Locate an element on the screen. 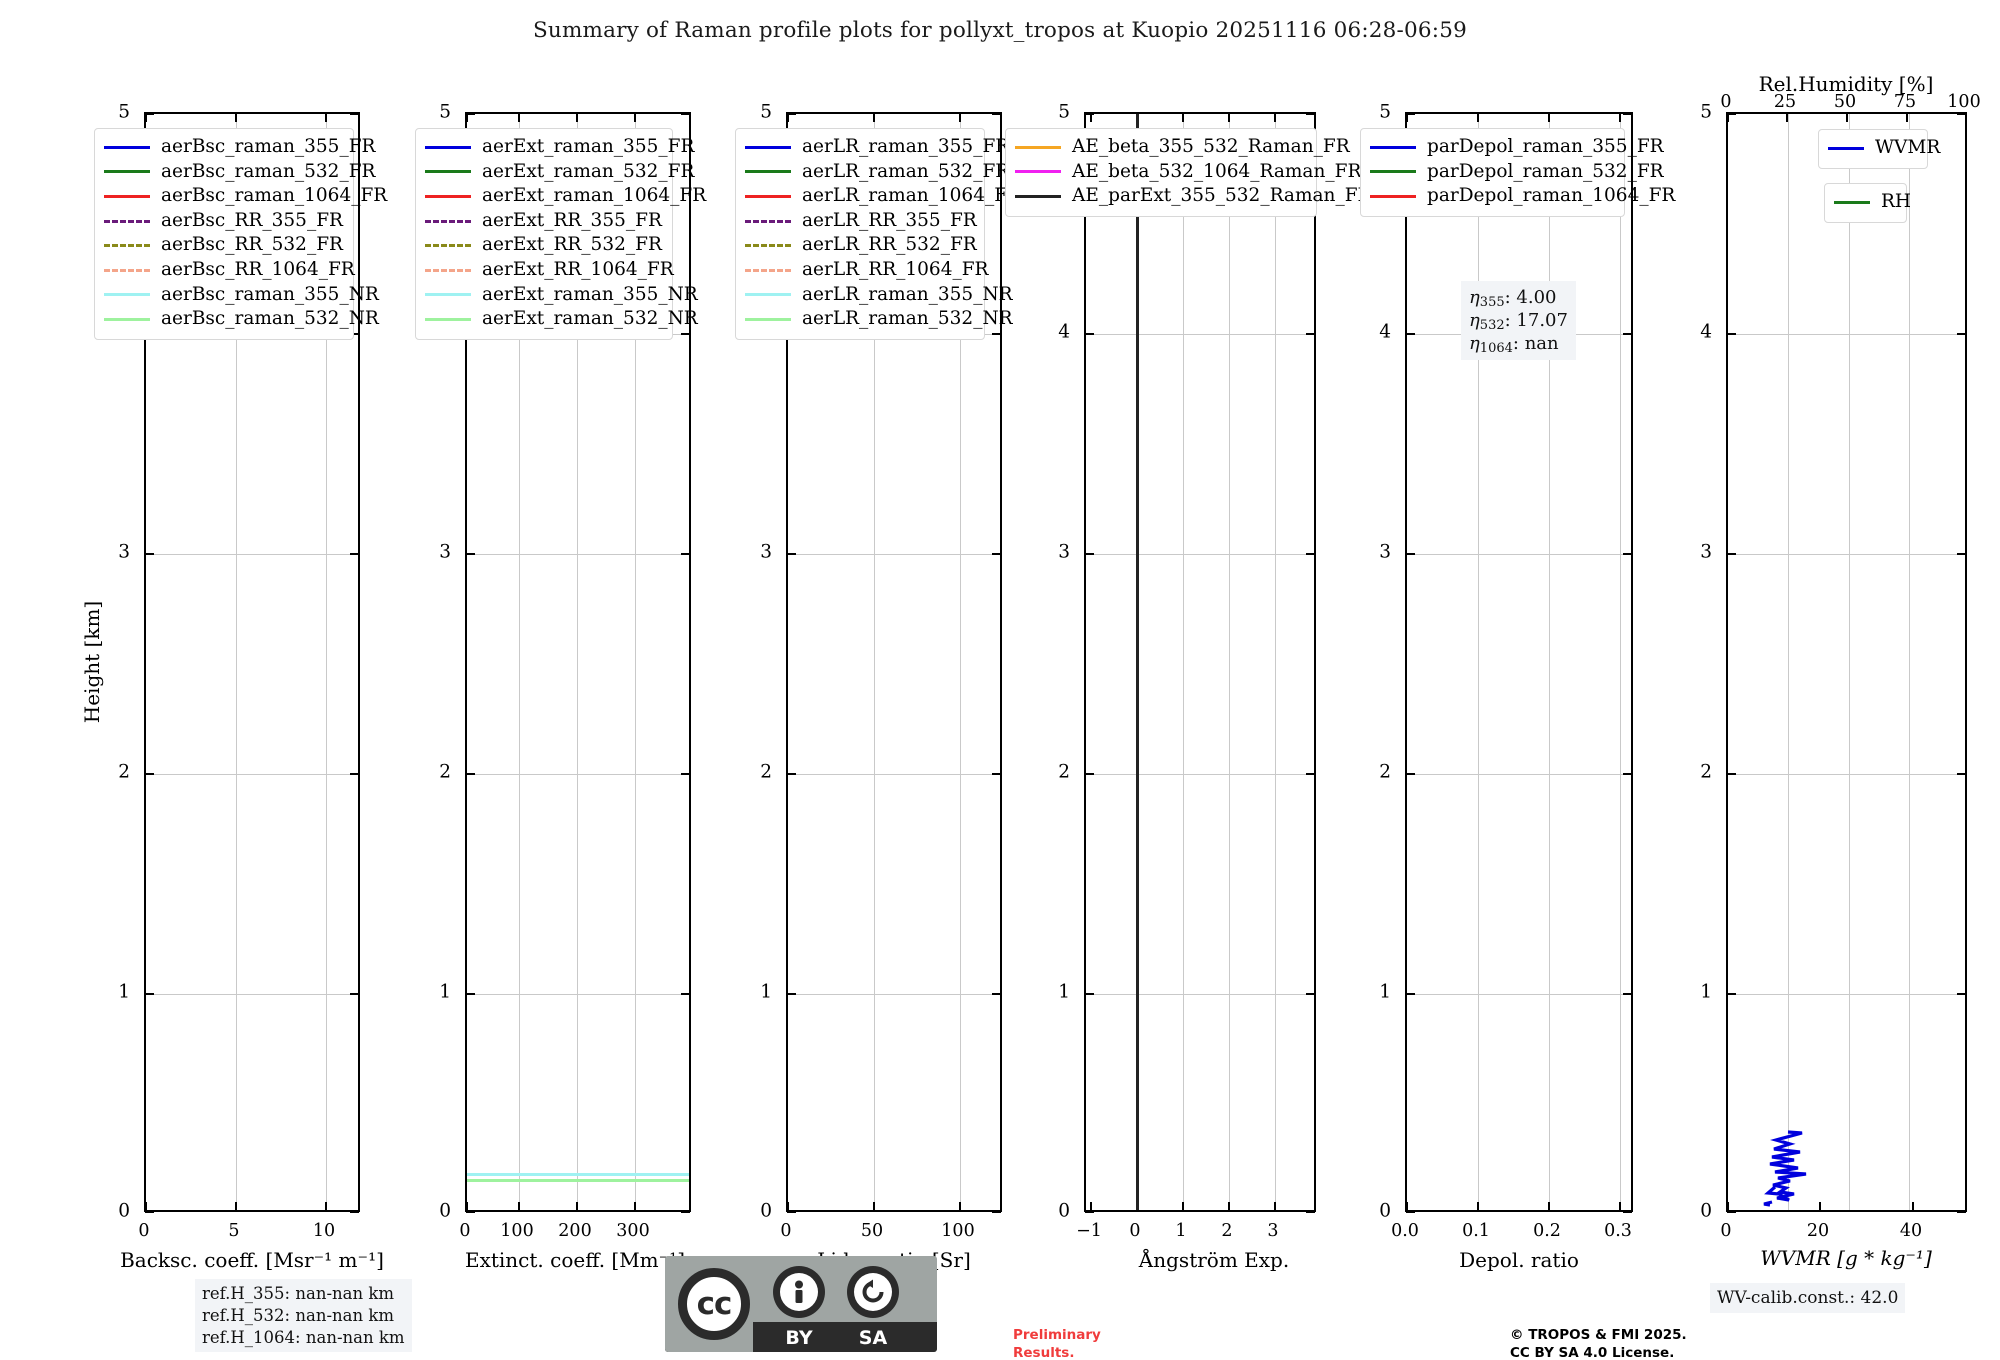 The image size is (2000, 1360). legend-item: aerLR_raman_532_NR is located at coordinates (879, 319).